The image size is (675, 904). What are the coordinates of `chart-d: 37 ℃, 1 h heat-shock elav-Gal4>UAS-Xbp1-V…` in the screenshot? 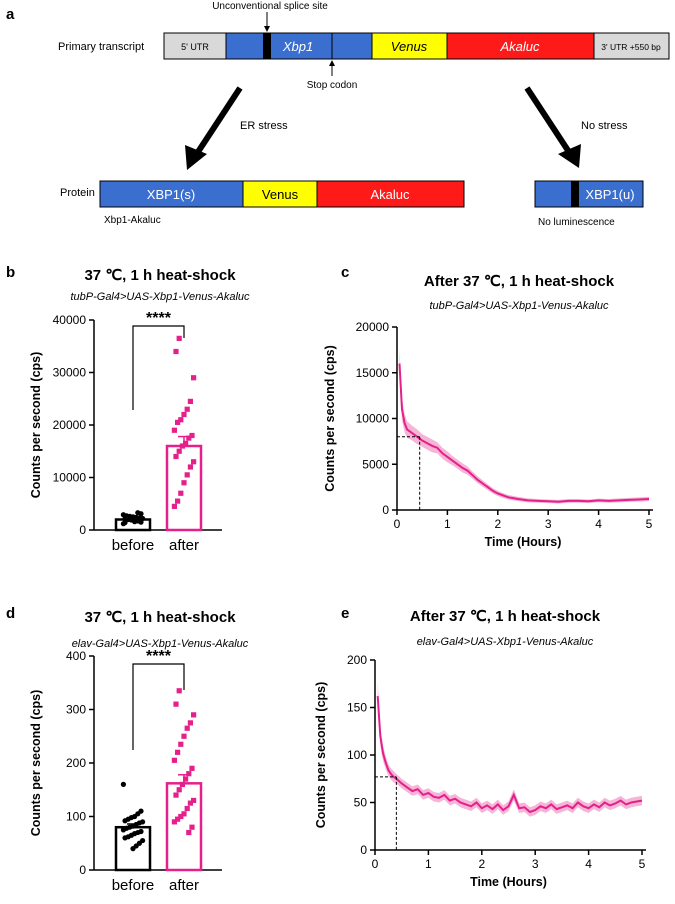 It's located at (139, 751).